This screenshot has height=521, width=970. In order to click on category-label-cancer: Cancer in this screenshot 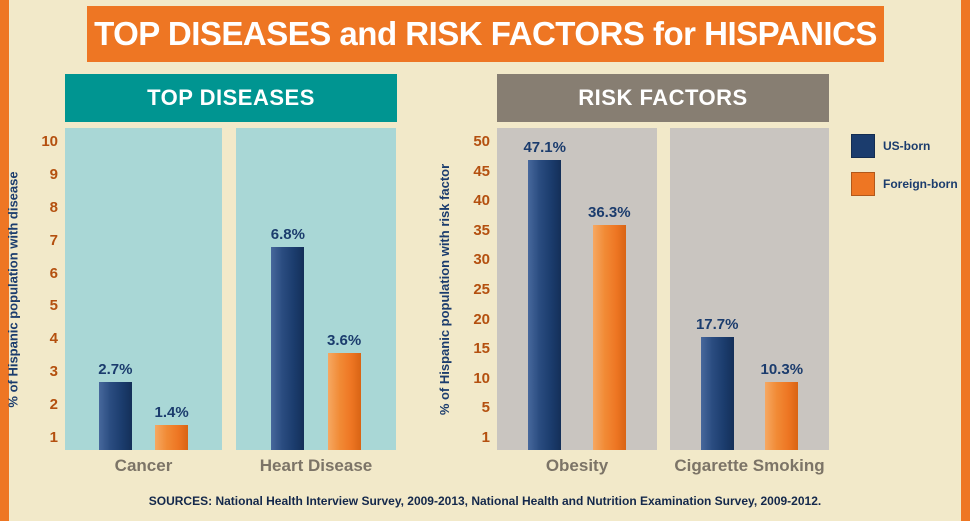, I will do `click(143, 465)`.